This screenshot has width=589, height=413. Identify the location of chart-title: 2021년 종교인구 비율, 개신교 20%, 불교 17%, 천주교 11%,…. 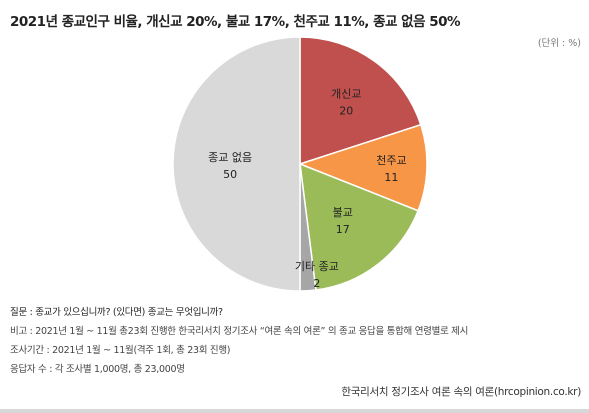
(235, 22).